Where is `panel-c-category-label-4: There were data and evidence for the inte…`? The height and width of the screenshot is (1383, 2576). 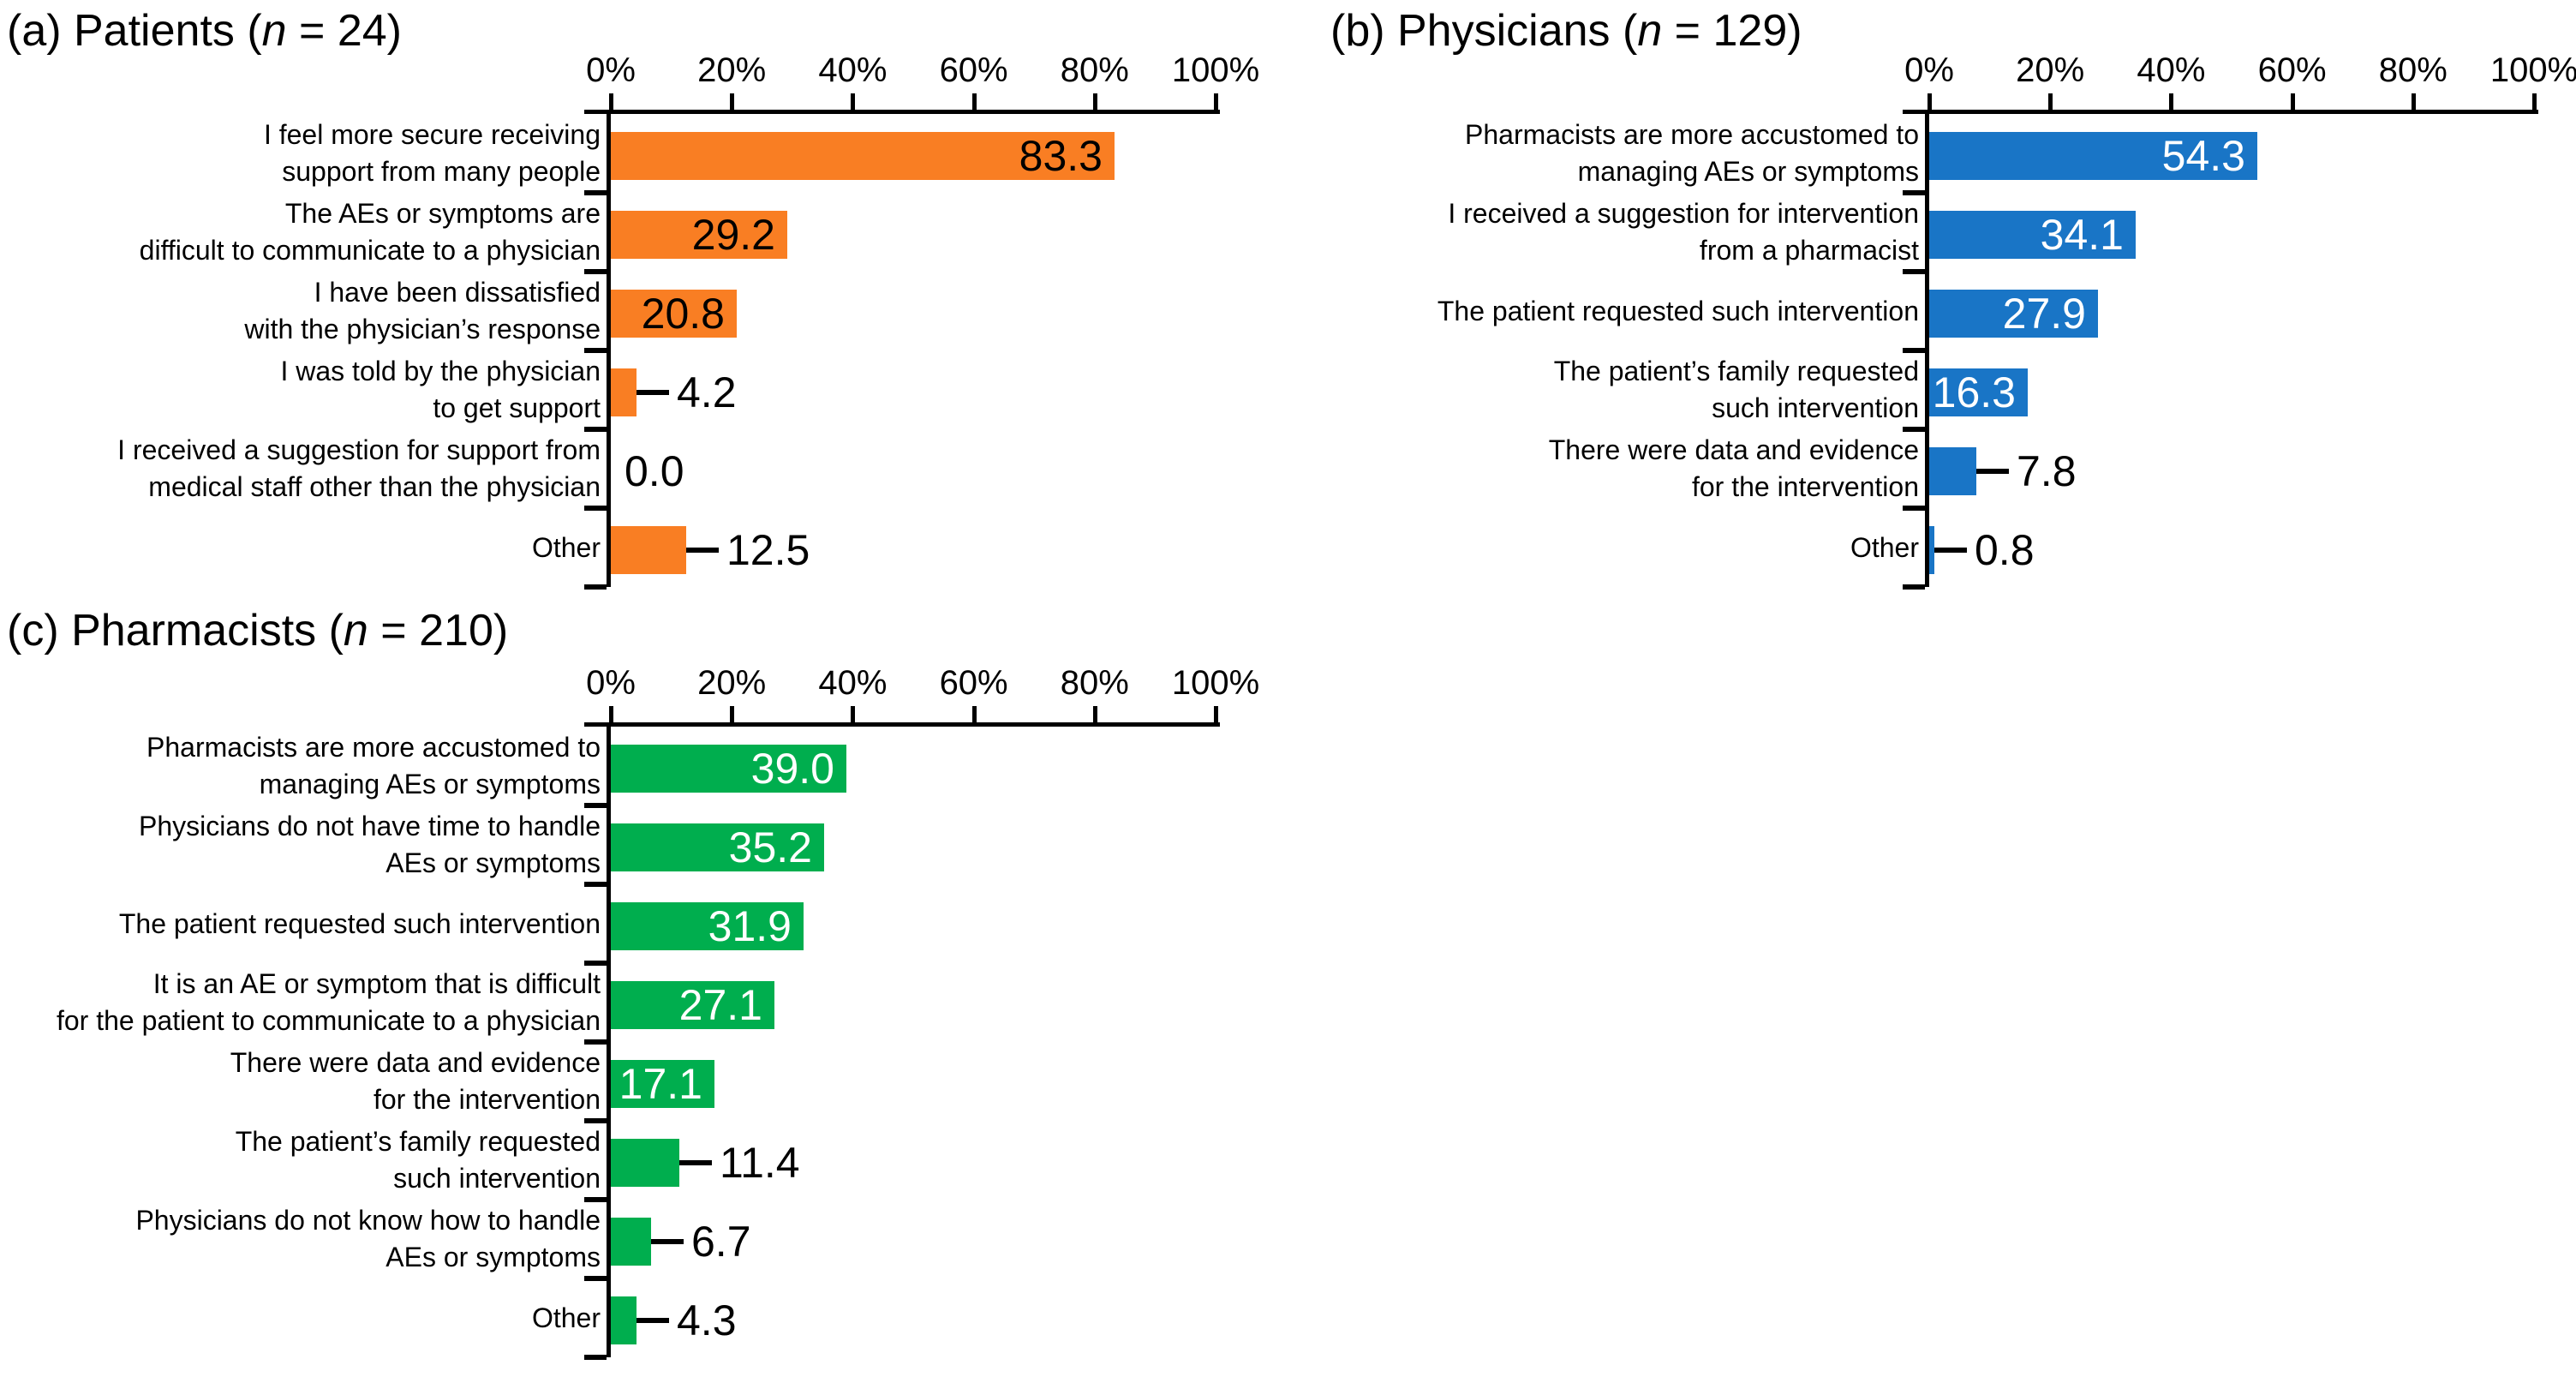 panel-c-category-label-4: There were data and evidence for the inte… is located at coordinates (303, 1081).